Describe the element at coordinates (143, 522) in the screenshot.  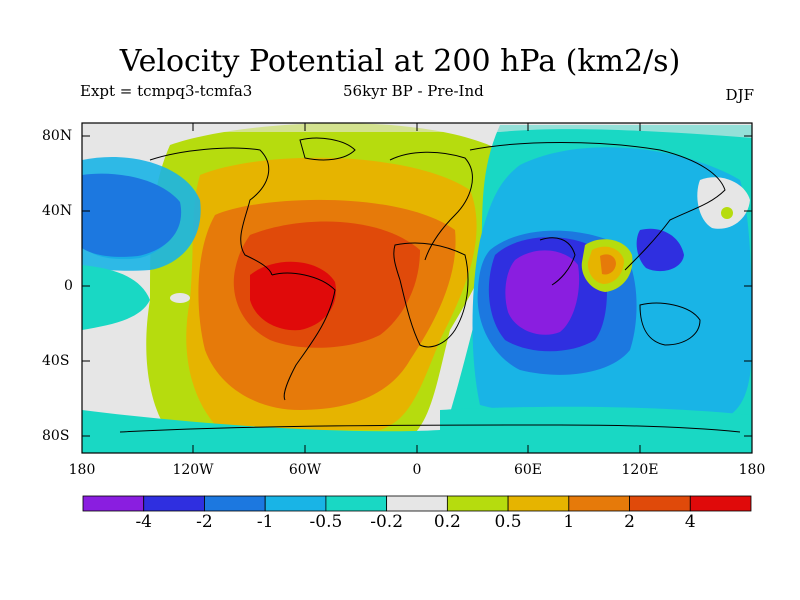
I see `colorbar-label: -4` at that location.